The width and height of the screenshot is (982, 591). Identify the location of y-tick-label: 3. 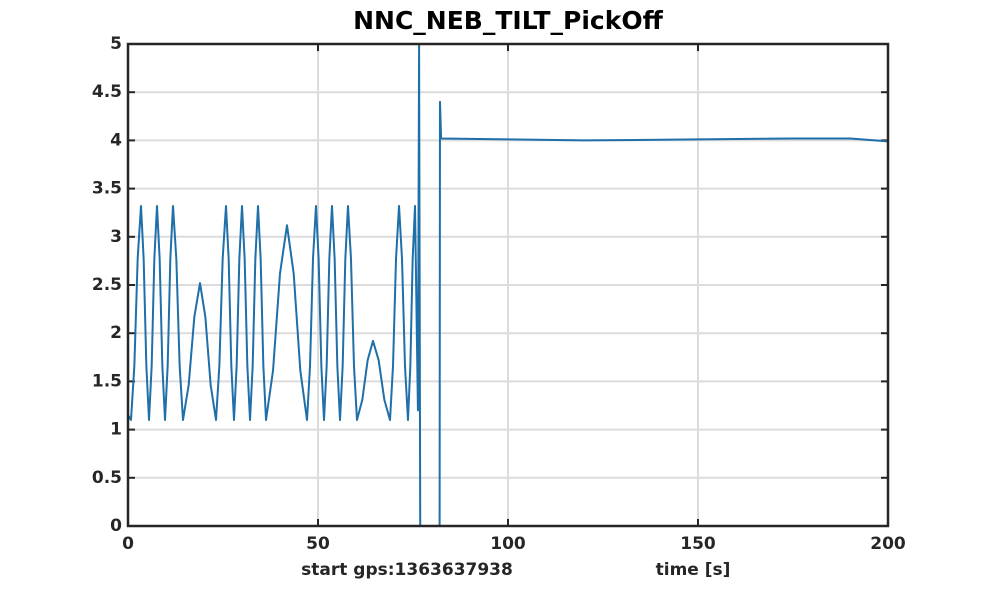
(116, 237).